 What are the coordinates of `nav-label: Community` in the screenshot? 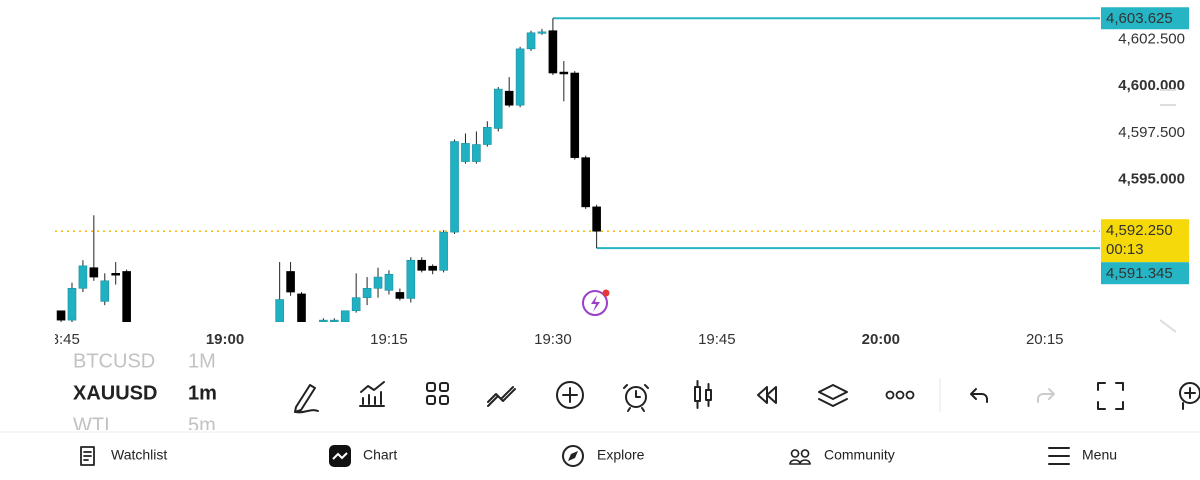 It's located at (859, 455).